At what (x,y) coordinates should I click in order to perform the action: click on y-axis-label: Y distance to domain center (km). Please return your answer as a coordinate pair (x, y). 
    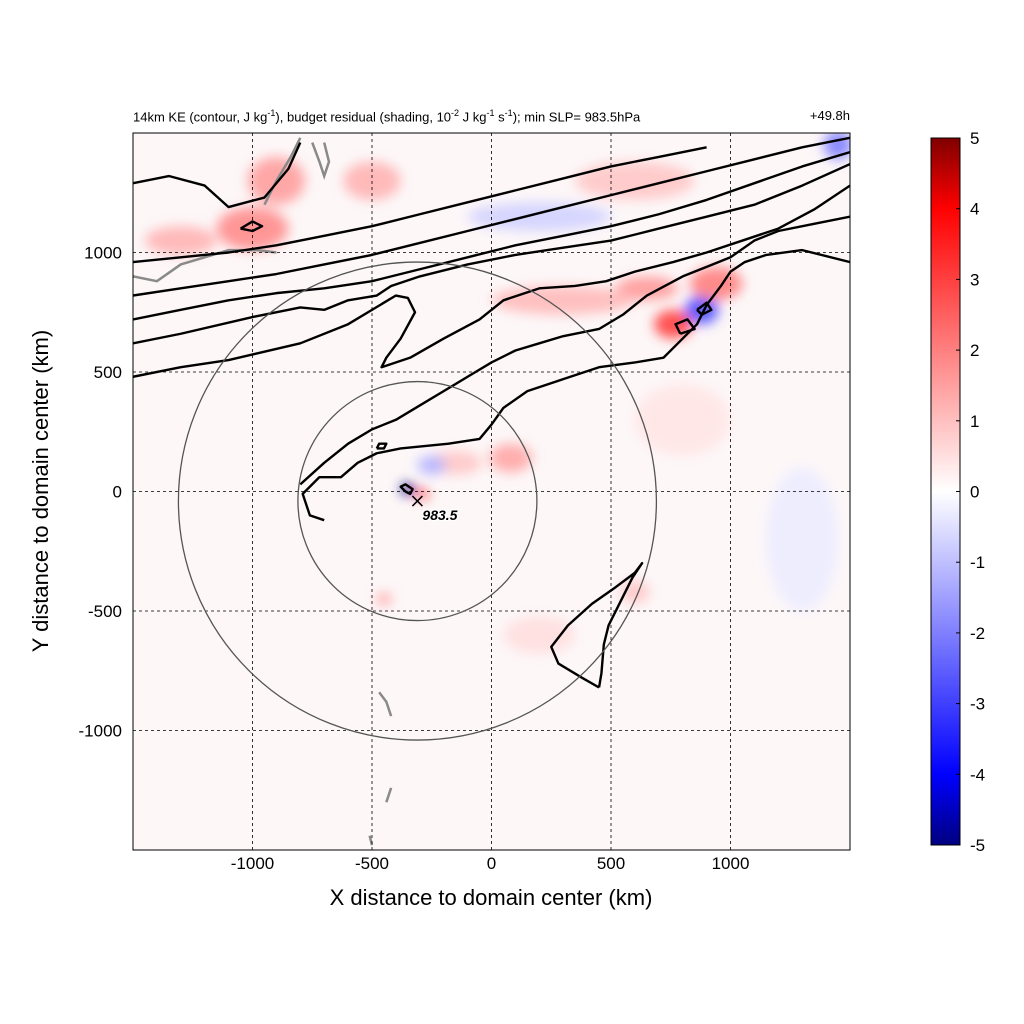
    Looking at the image, I should click on (40, 491).